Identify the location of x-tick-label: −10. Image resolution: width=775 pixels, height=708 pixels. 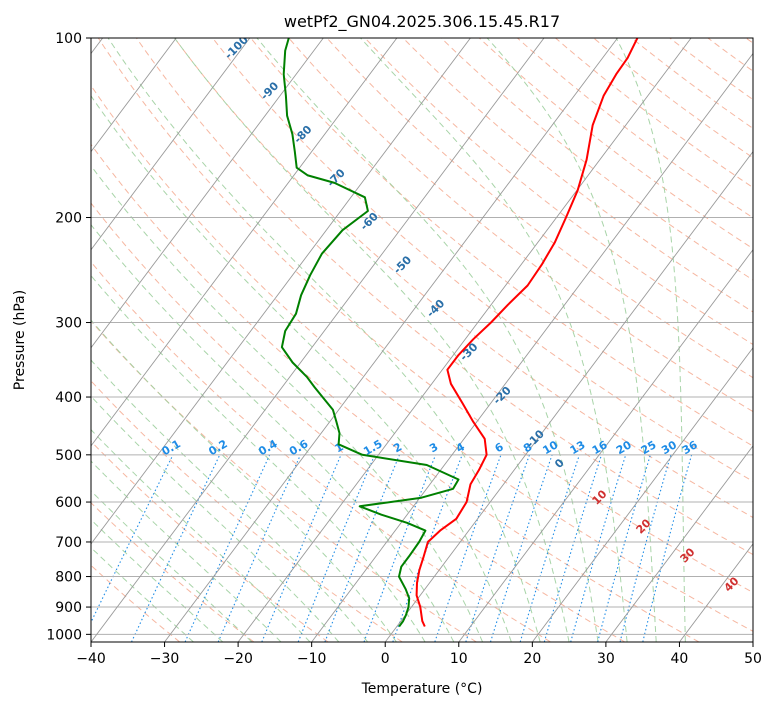
(312, 659).